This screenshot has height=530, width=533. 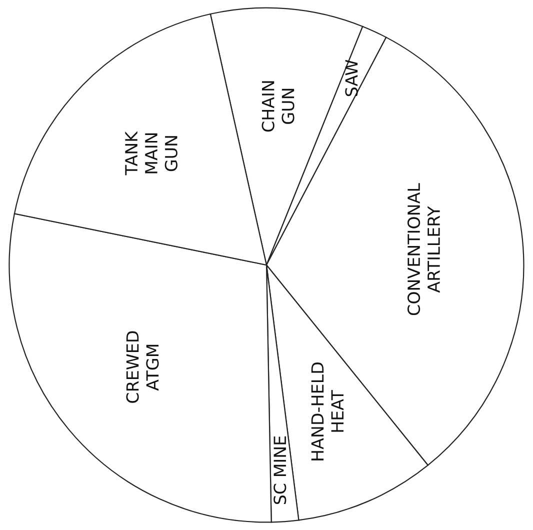 What do you see at coordinates (351, 78) in the screenshot?
I see `slice-label: SAW` at bounding box center [351, 78].